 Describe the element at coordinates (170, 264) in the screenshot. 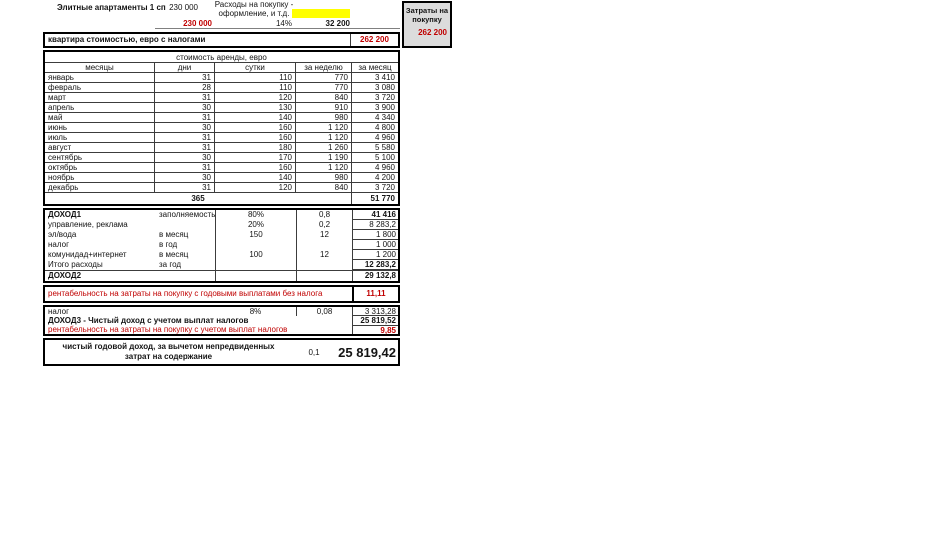

I see `income-sublabel: за год` at that location.